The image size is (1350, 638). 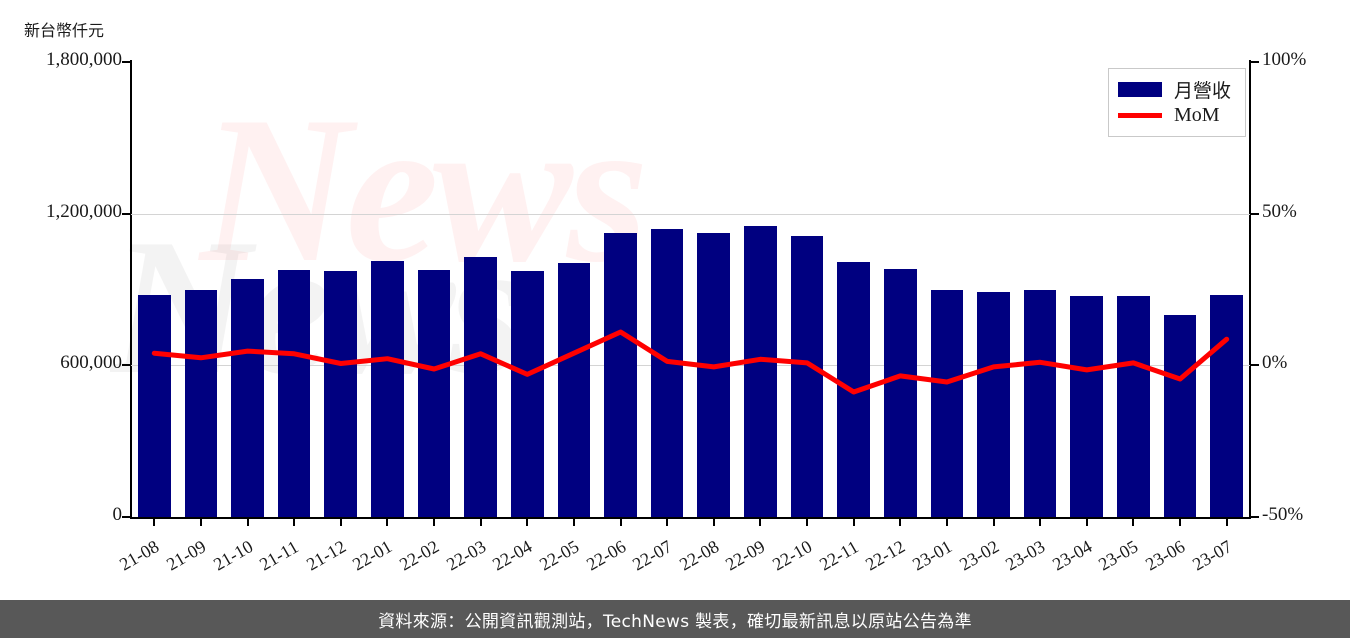 I want to click on x-tick-label: 22-06, so click(x=605, y=555).